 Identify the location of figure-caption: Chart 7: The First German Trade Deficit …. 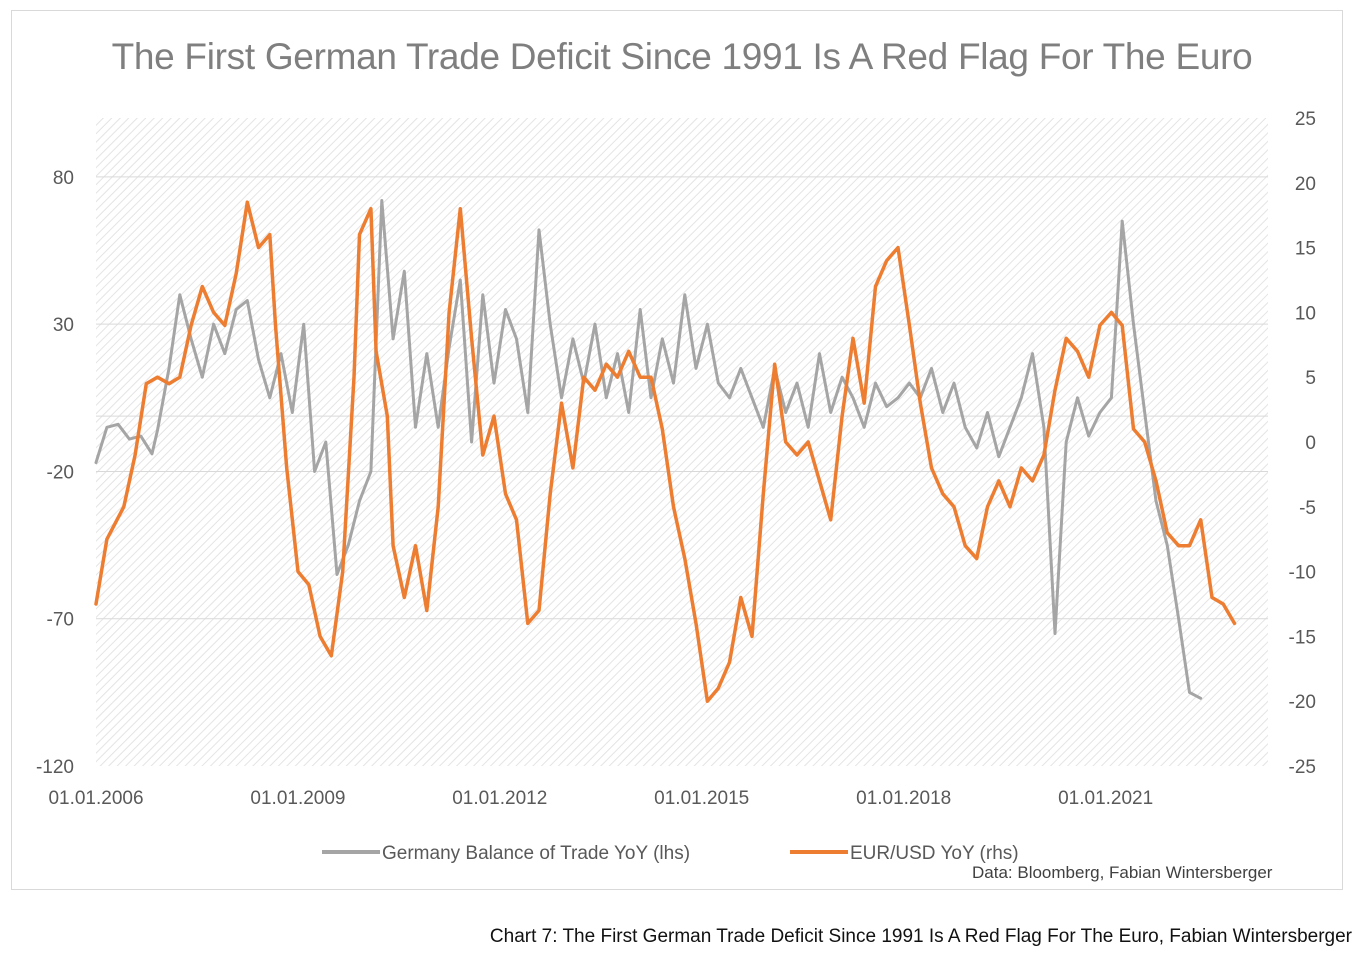
(920, 936).